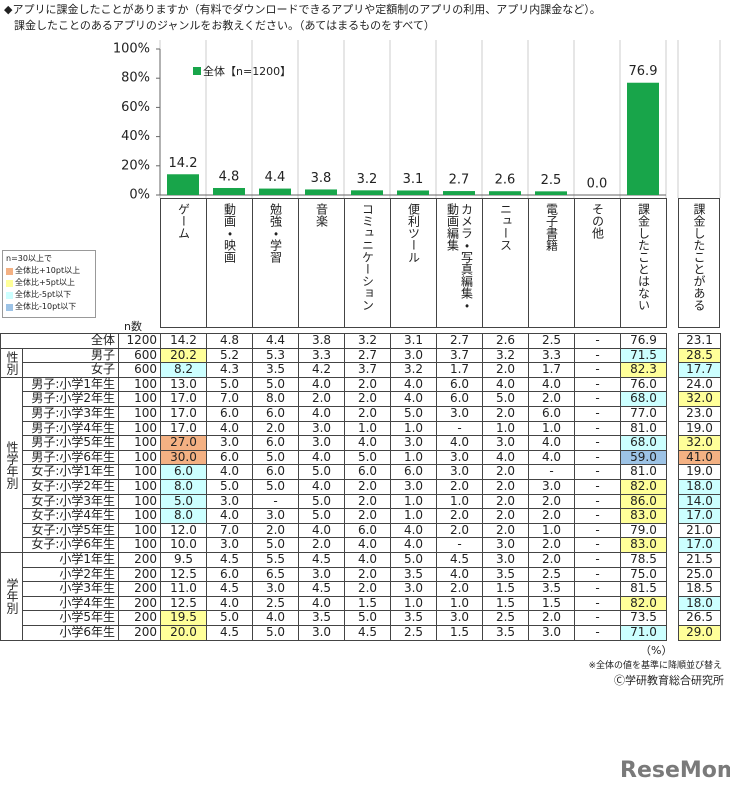 The width and height of the screenshot is (730, 800). Describe the element at coordinates (275, 177) in the screenshot. I see `value-label: 4.4` at that location.